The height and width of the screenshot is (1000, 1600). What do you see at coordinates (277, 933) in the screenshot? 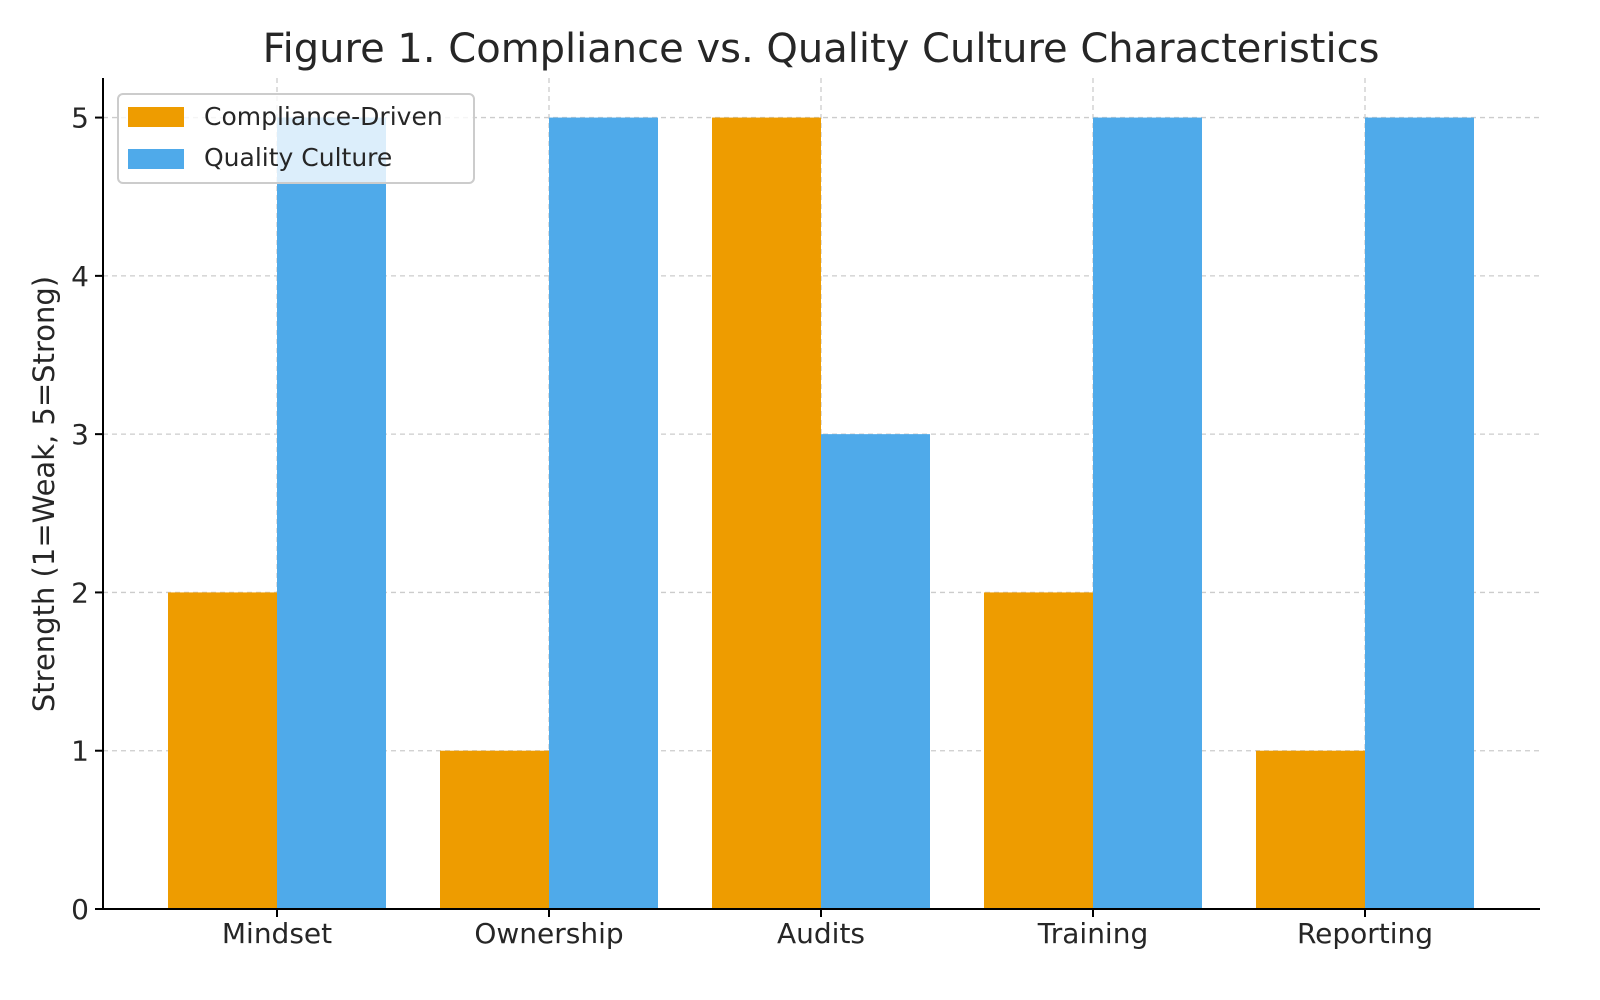
I see `x-tick-label: Mindset` at bounding box center [277, 933].